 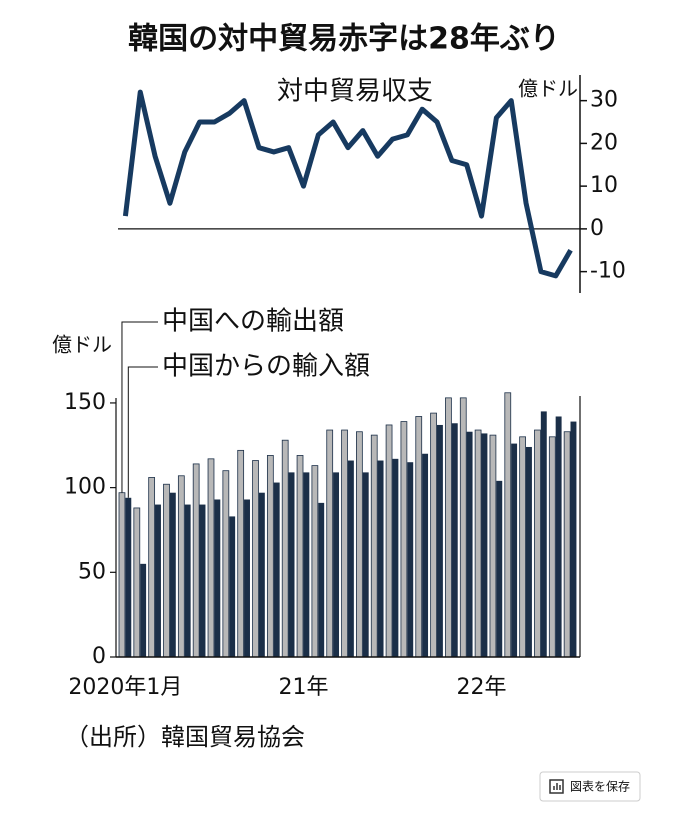 What do you see at coordinates (604, 142) in the screenshot?
I see `y-tick-label: 20` at bounding box center [604, 142].